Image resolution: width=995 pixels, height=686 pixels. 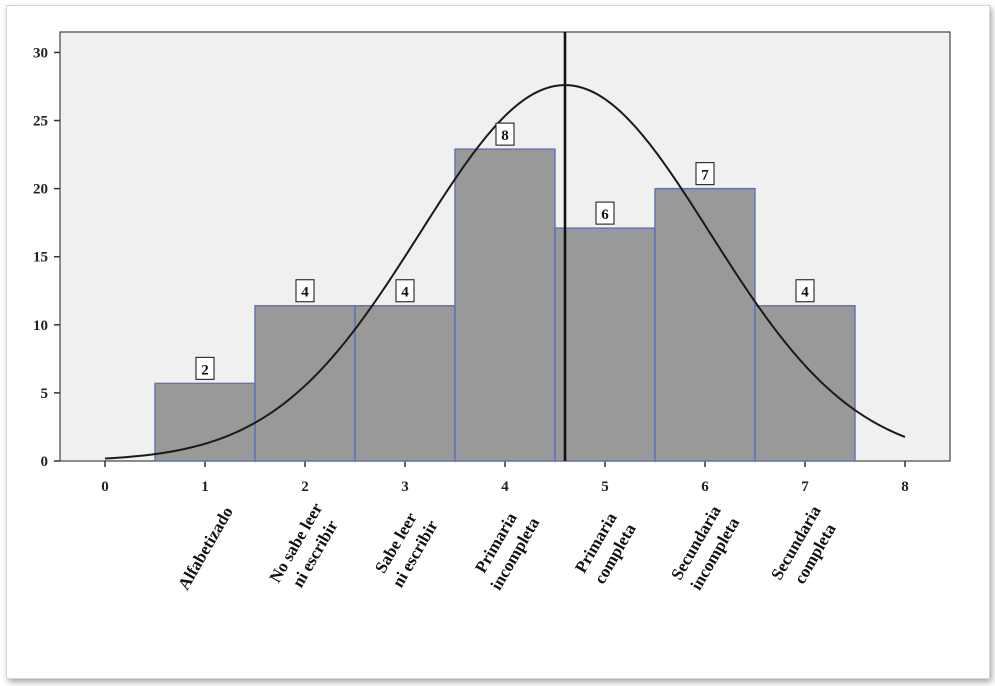 I want to click on y-tick-label: 30, so click(x=40, y=53).